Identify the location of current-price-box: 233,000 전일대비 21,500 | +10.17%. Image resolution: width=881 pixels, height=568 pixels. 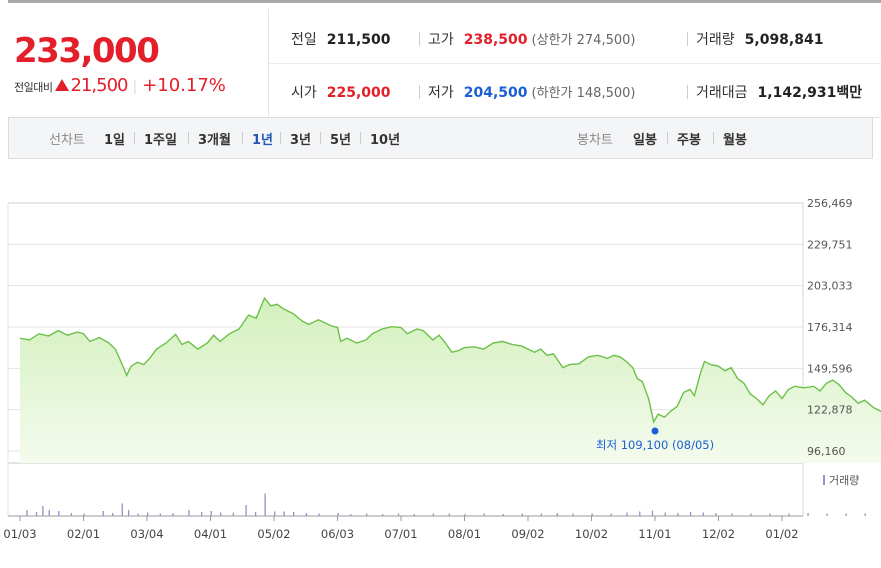
(138, 63).